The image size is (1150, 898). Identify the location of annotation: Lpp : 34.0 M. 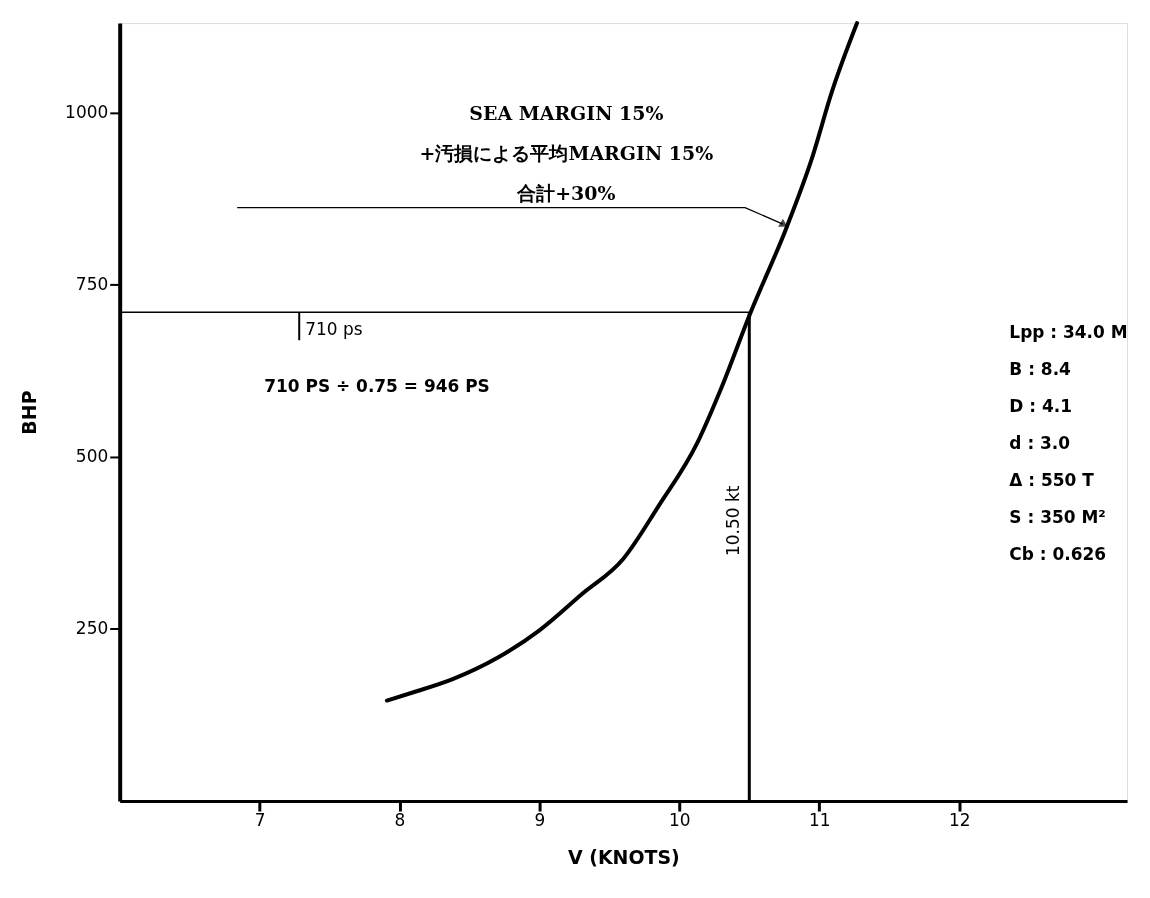
(1068, 332).